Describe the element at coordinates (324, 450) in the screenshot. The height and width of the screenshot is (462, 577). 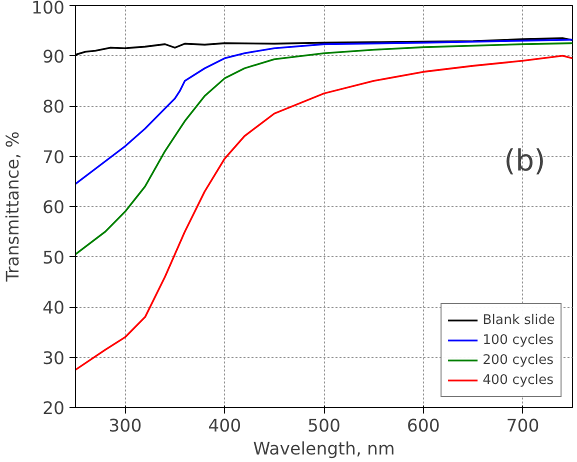
I see `x-axis-title: Wavelength, nm` at that location.